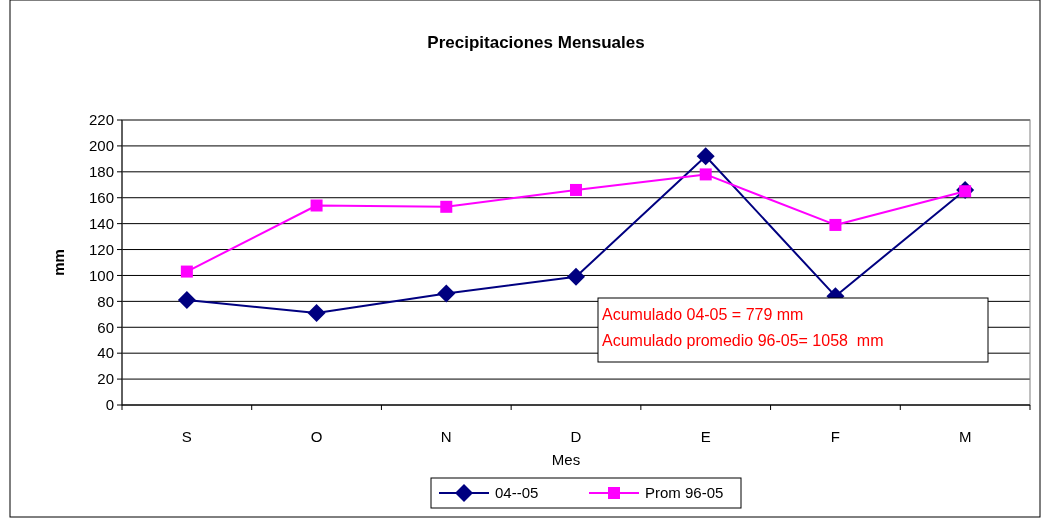  I want to click on x-tick-label: D, so click(576, 436).